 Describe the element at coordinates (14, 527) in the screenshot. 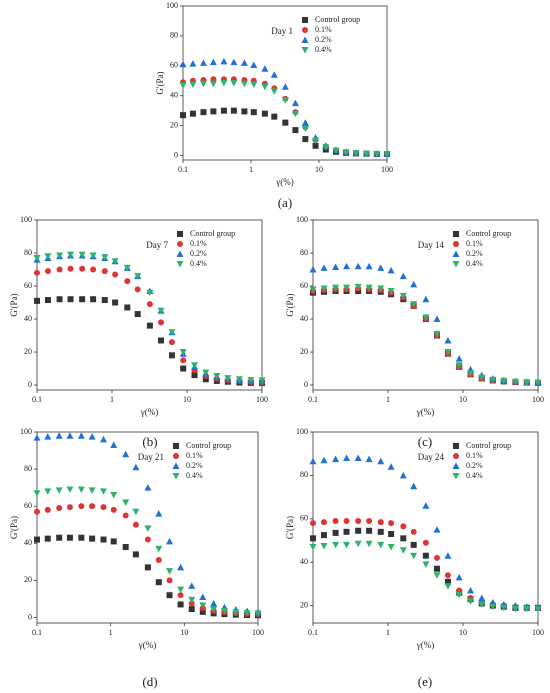

I see `y-axis-label: G'(Pa)` at that location.